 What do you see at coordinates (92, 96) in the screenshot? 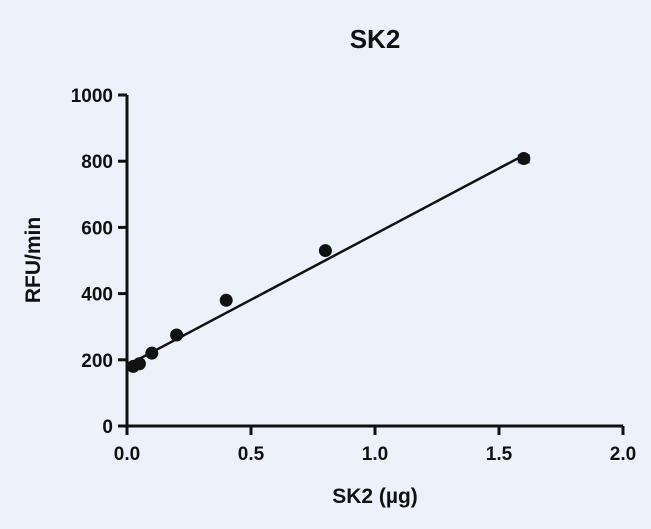
I see `y-tick-label: 1000` at bounding box center [92, 96].